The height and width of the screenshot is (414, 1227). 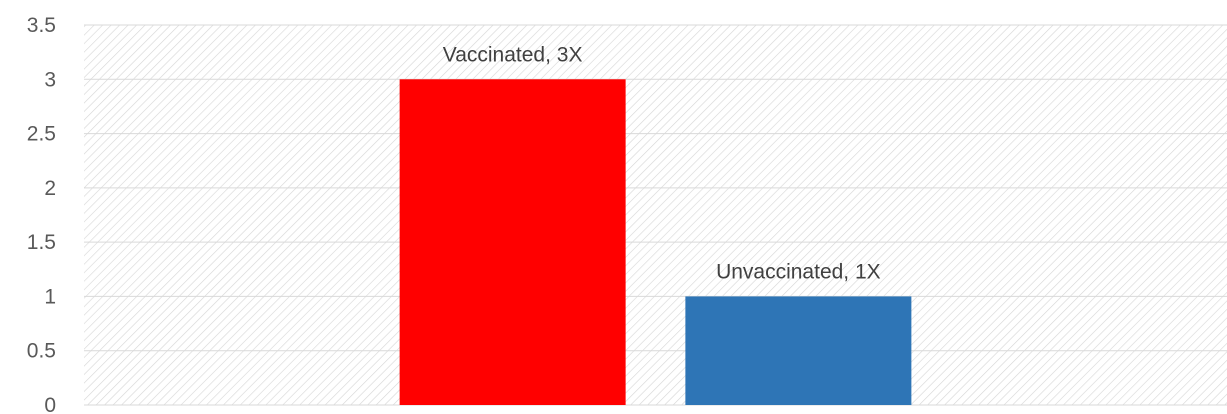 I want to click on y-tick-label: 3, so click(x=50, y=79).